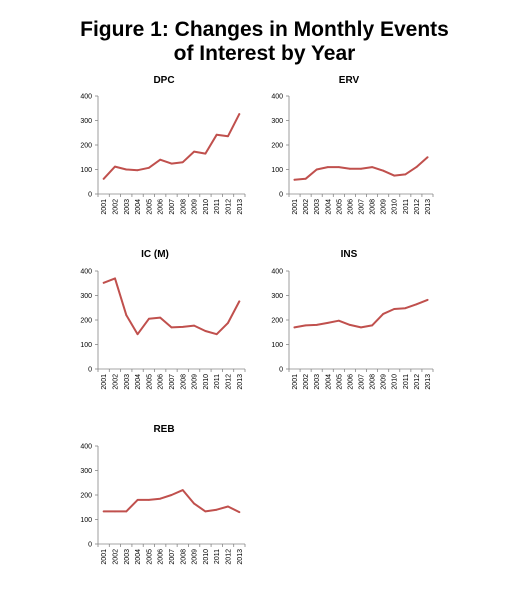 This screenshot has height=611, width=529. I want to click on chart-5-x-tick-label: 2003, so click(127, 557).